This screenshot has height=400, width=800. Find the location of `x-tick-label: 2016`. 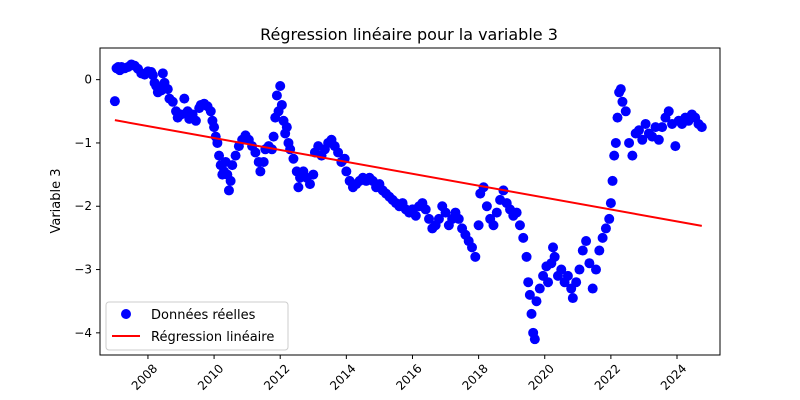

x-tick-label: 2016 is located at coordinates (408, 376).